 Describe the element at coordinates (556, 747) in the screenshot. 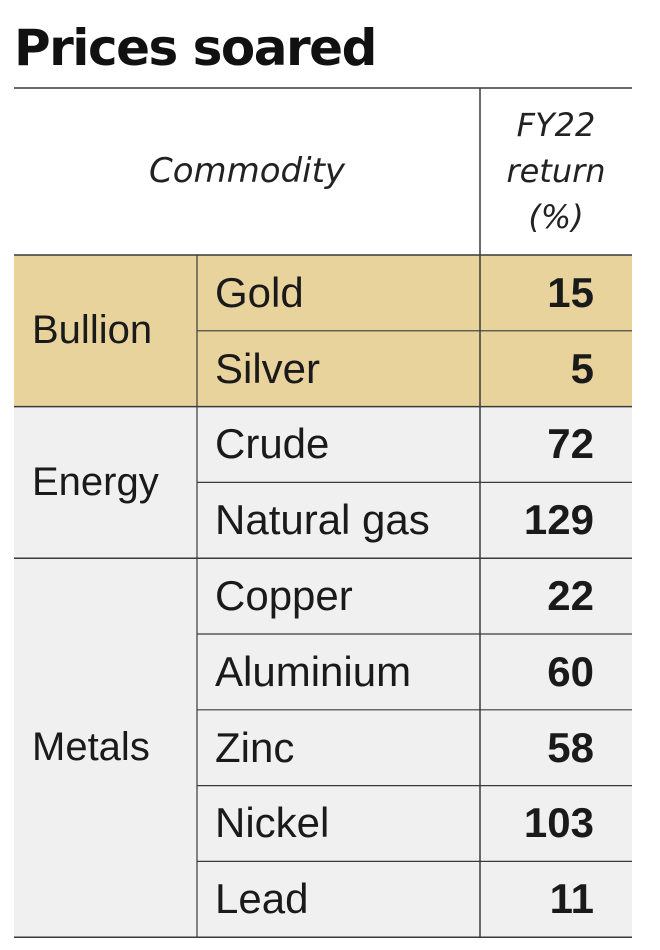

I see `return-value: 58` at that location.